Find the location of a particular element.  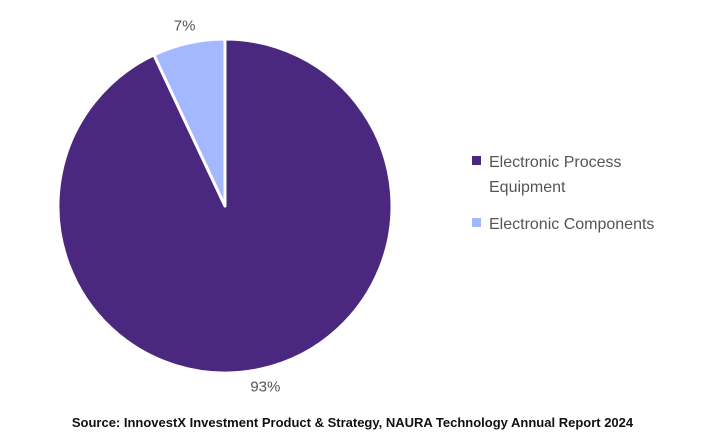

legend-swatch-electronic-process-equipment is located at coordinates (476, 160).